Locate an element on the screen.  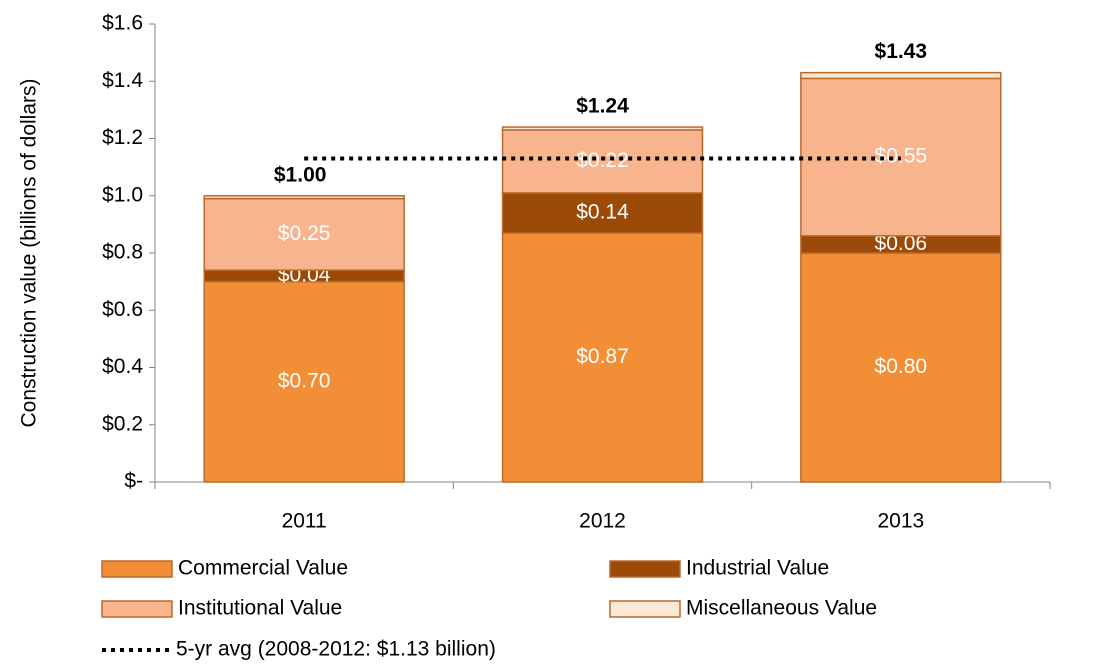
y-tick-label: $0.2 is located at coordinates (122, 423).